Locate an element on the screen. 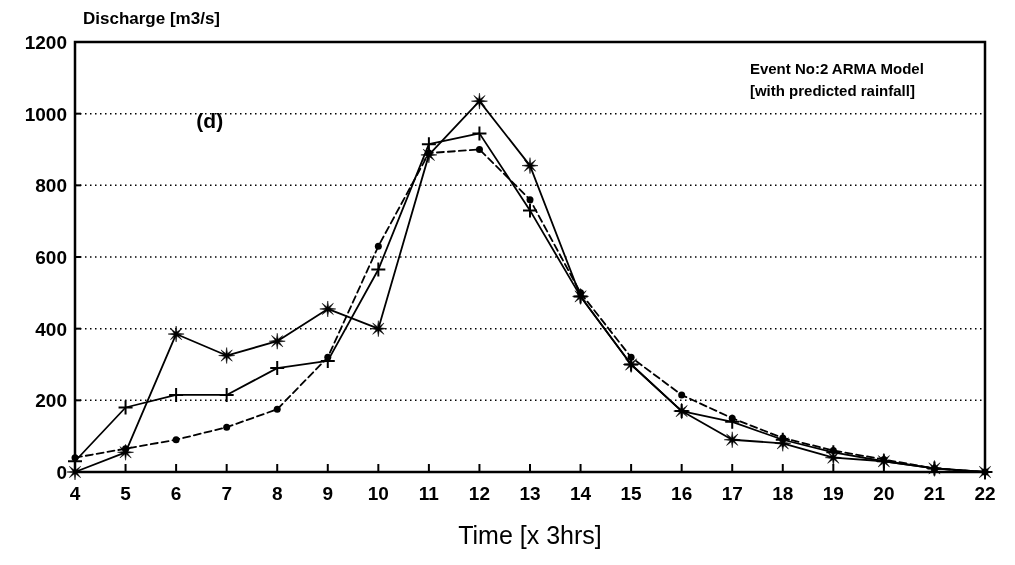  y-tick-label: 800 is located at coordinates (51, 186).